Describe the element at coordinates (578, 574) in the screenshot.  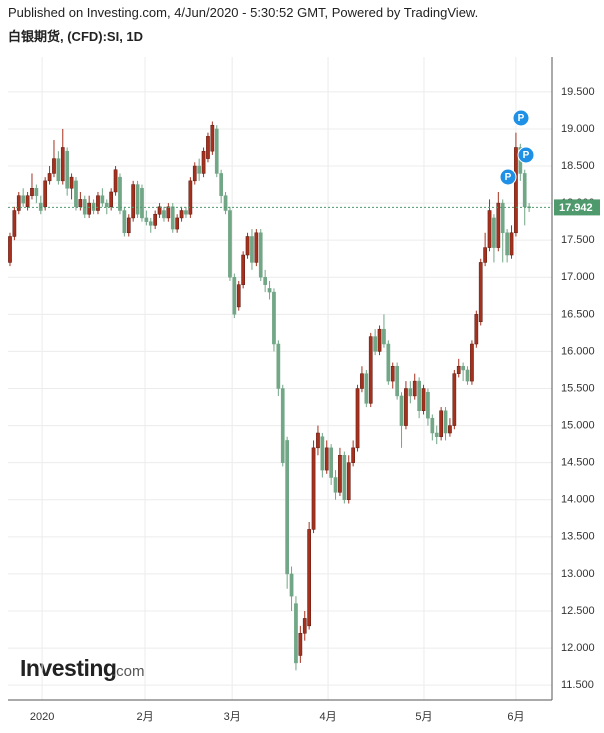
I see `y-tick-label: 13.000` at that location.